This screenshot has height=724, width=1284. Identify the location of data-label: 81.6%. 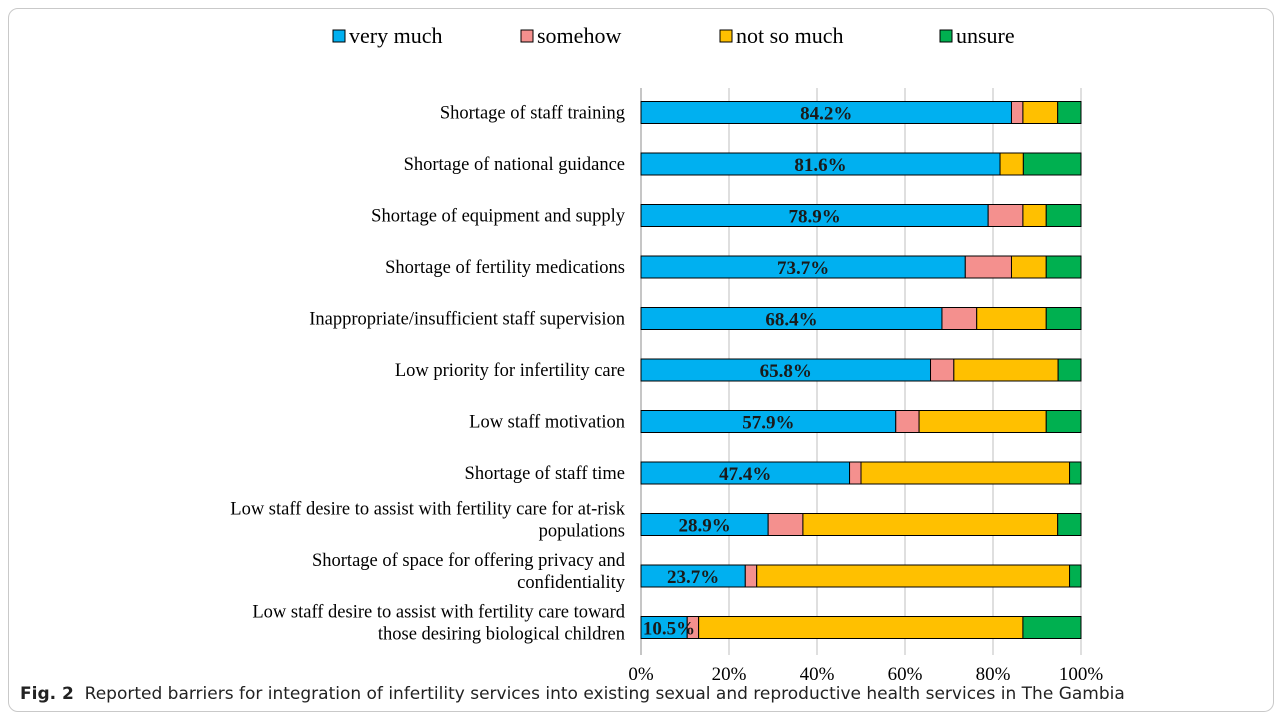
(820, 165).